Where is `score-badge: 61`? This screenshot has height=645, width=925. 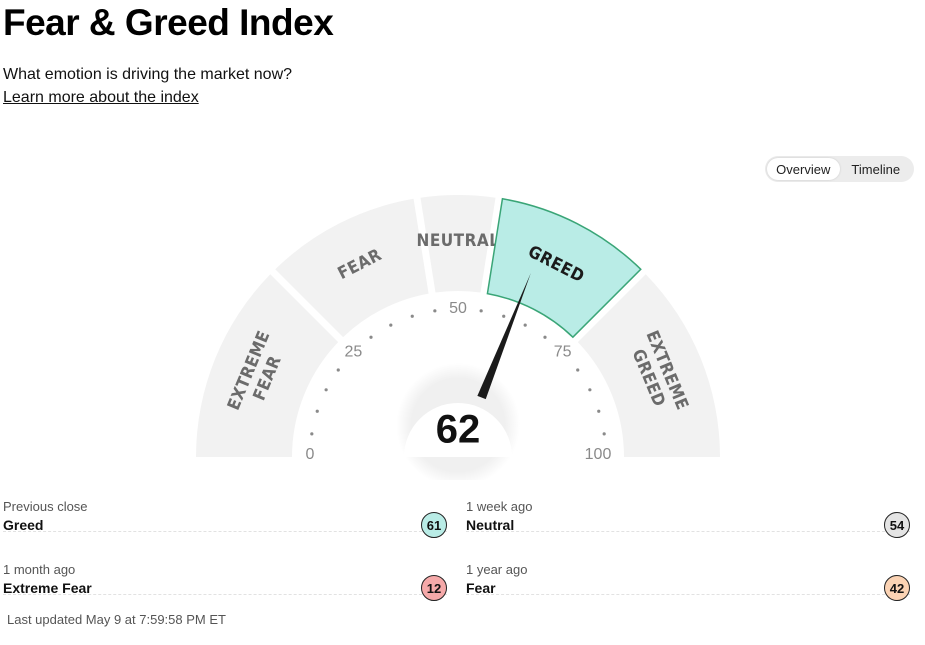
score-badge: 61 is located at coordinates (434, 525).